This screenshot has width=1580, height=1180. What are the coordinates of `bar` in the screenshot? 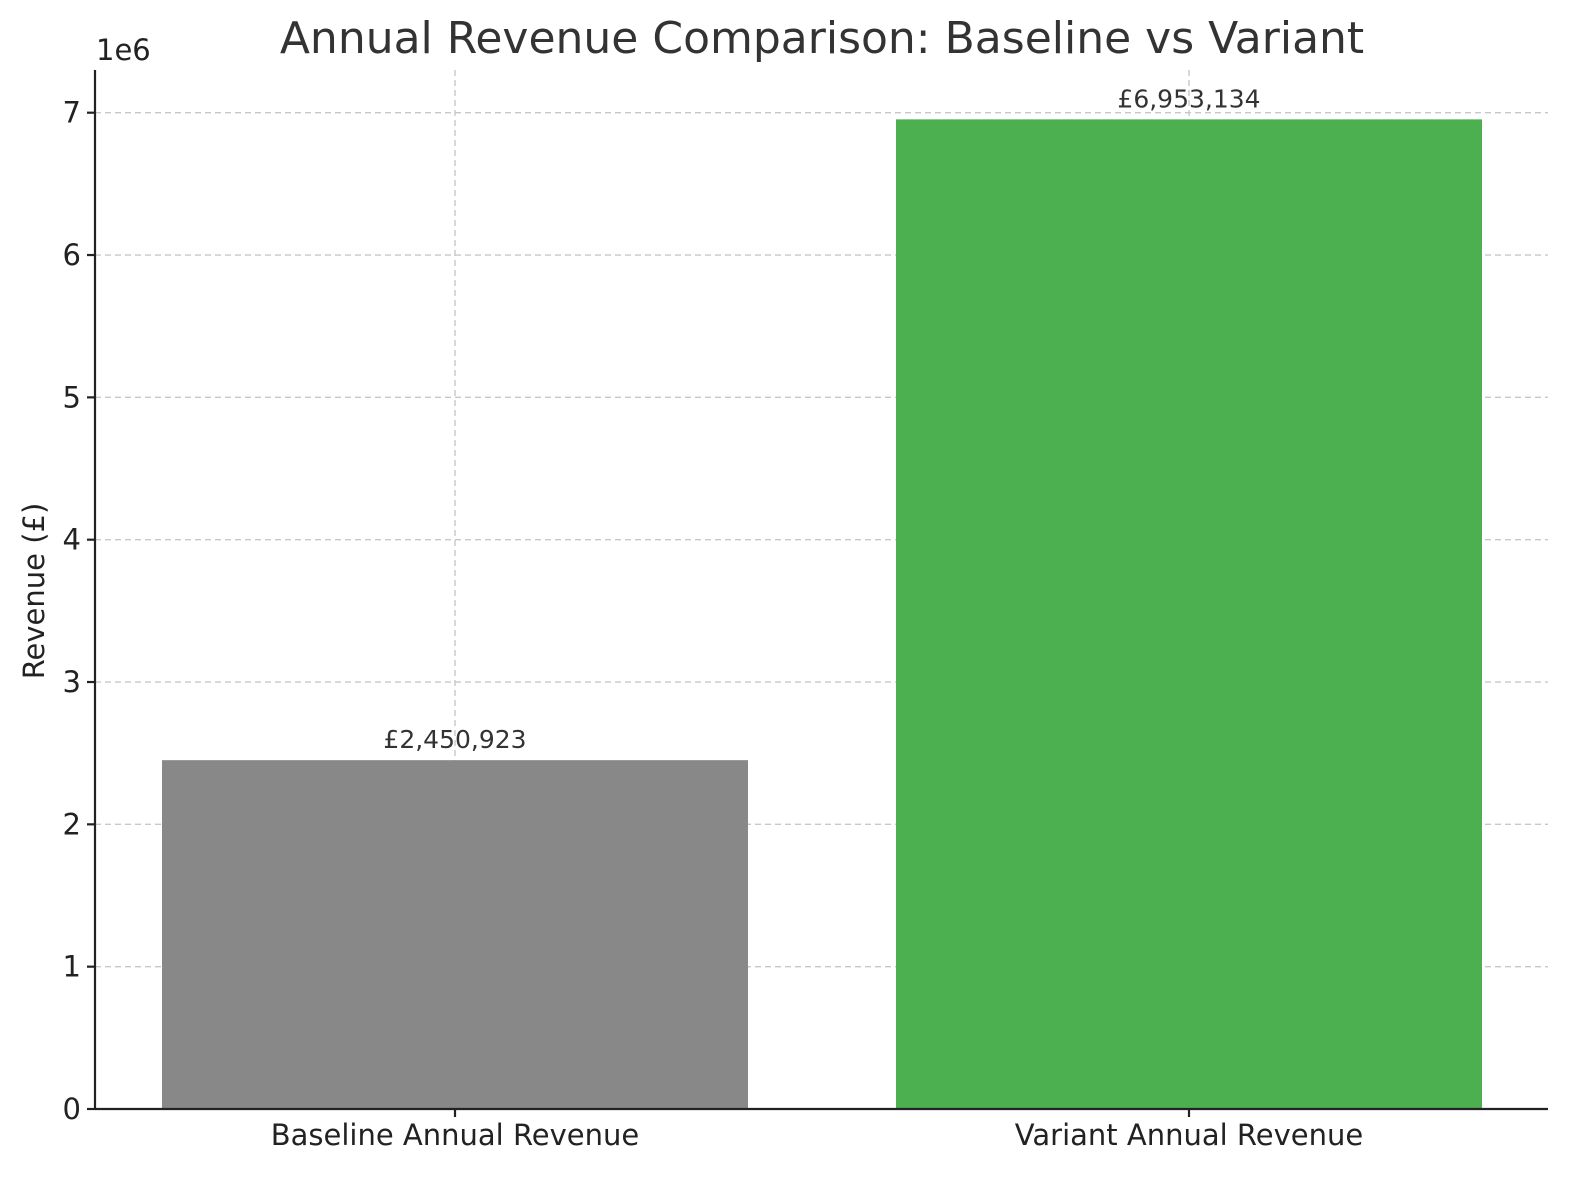 It's located at (455, 934).